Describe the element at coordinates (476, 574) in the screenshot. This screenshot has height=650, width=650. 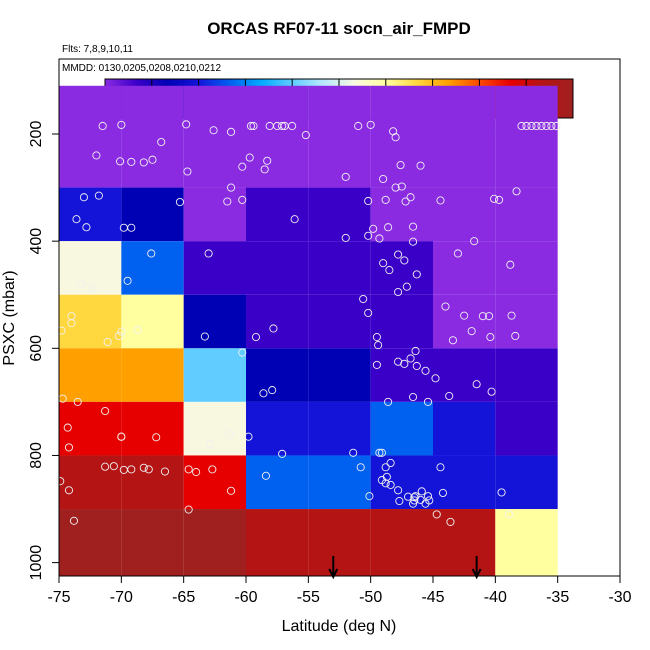
I see `arrow-head` at that location.